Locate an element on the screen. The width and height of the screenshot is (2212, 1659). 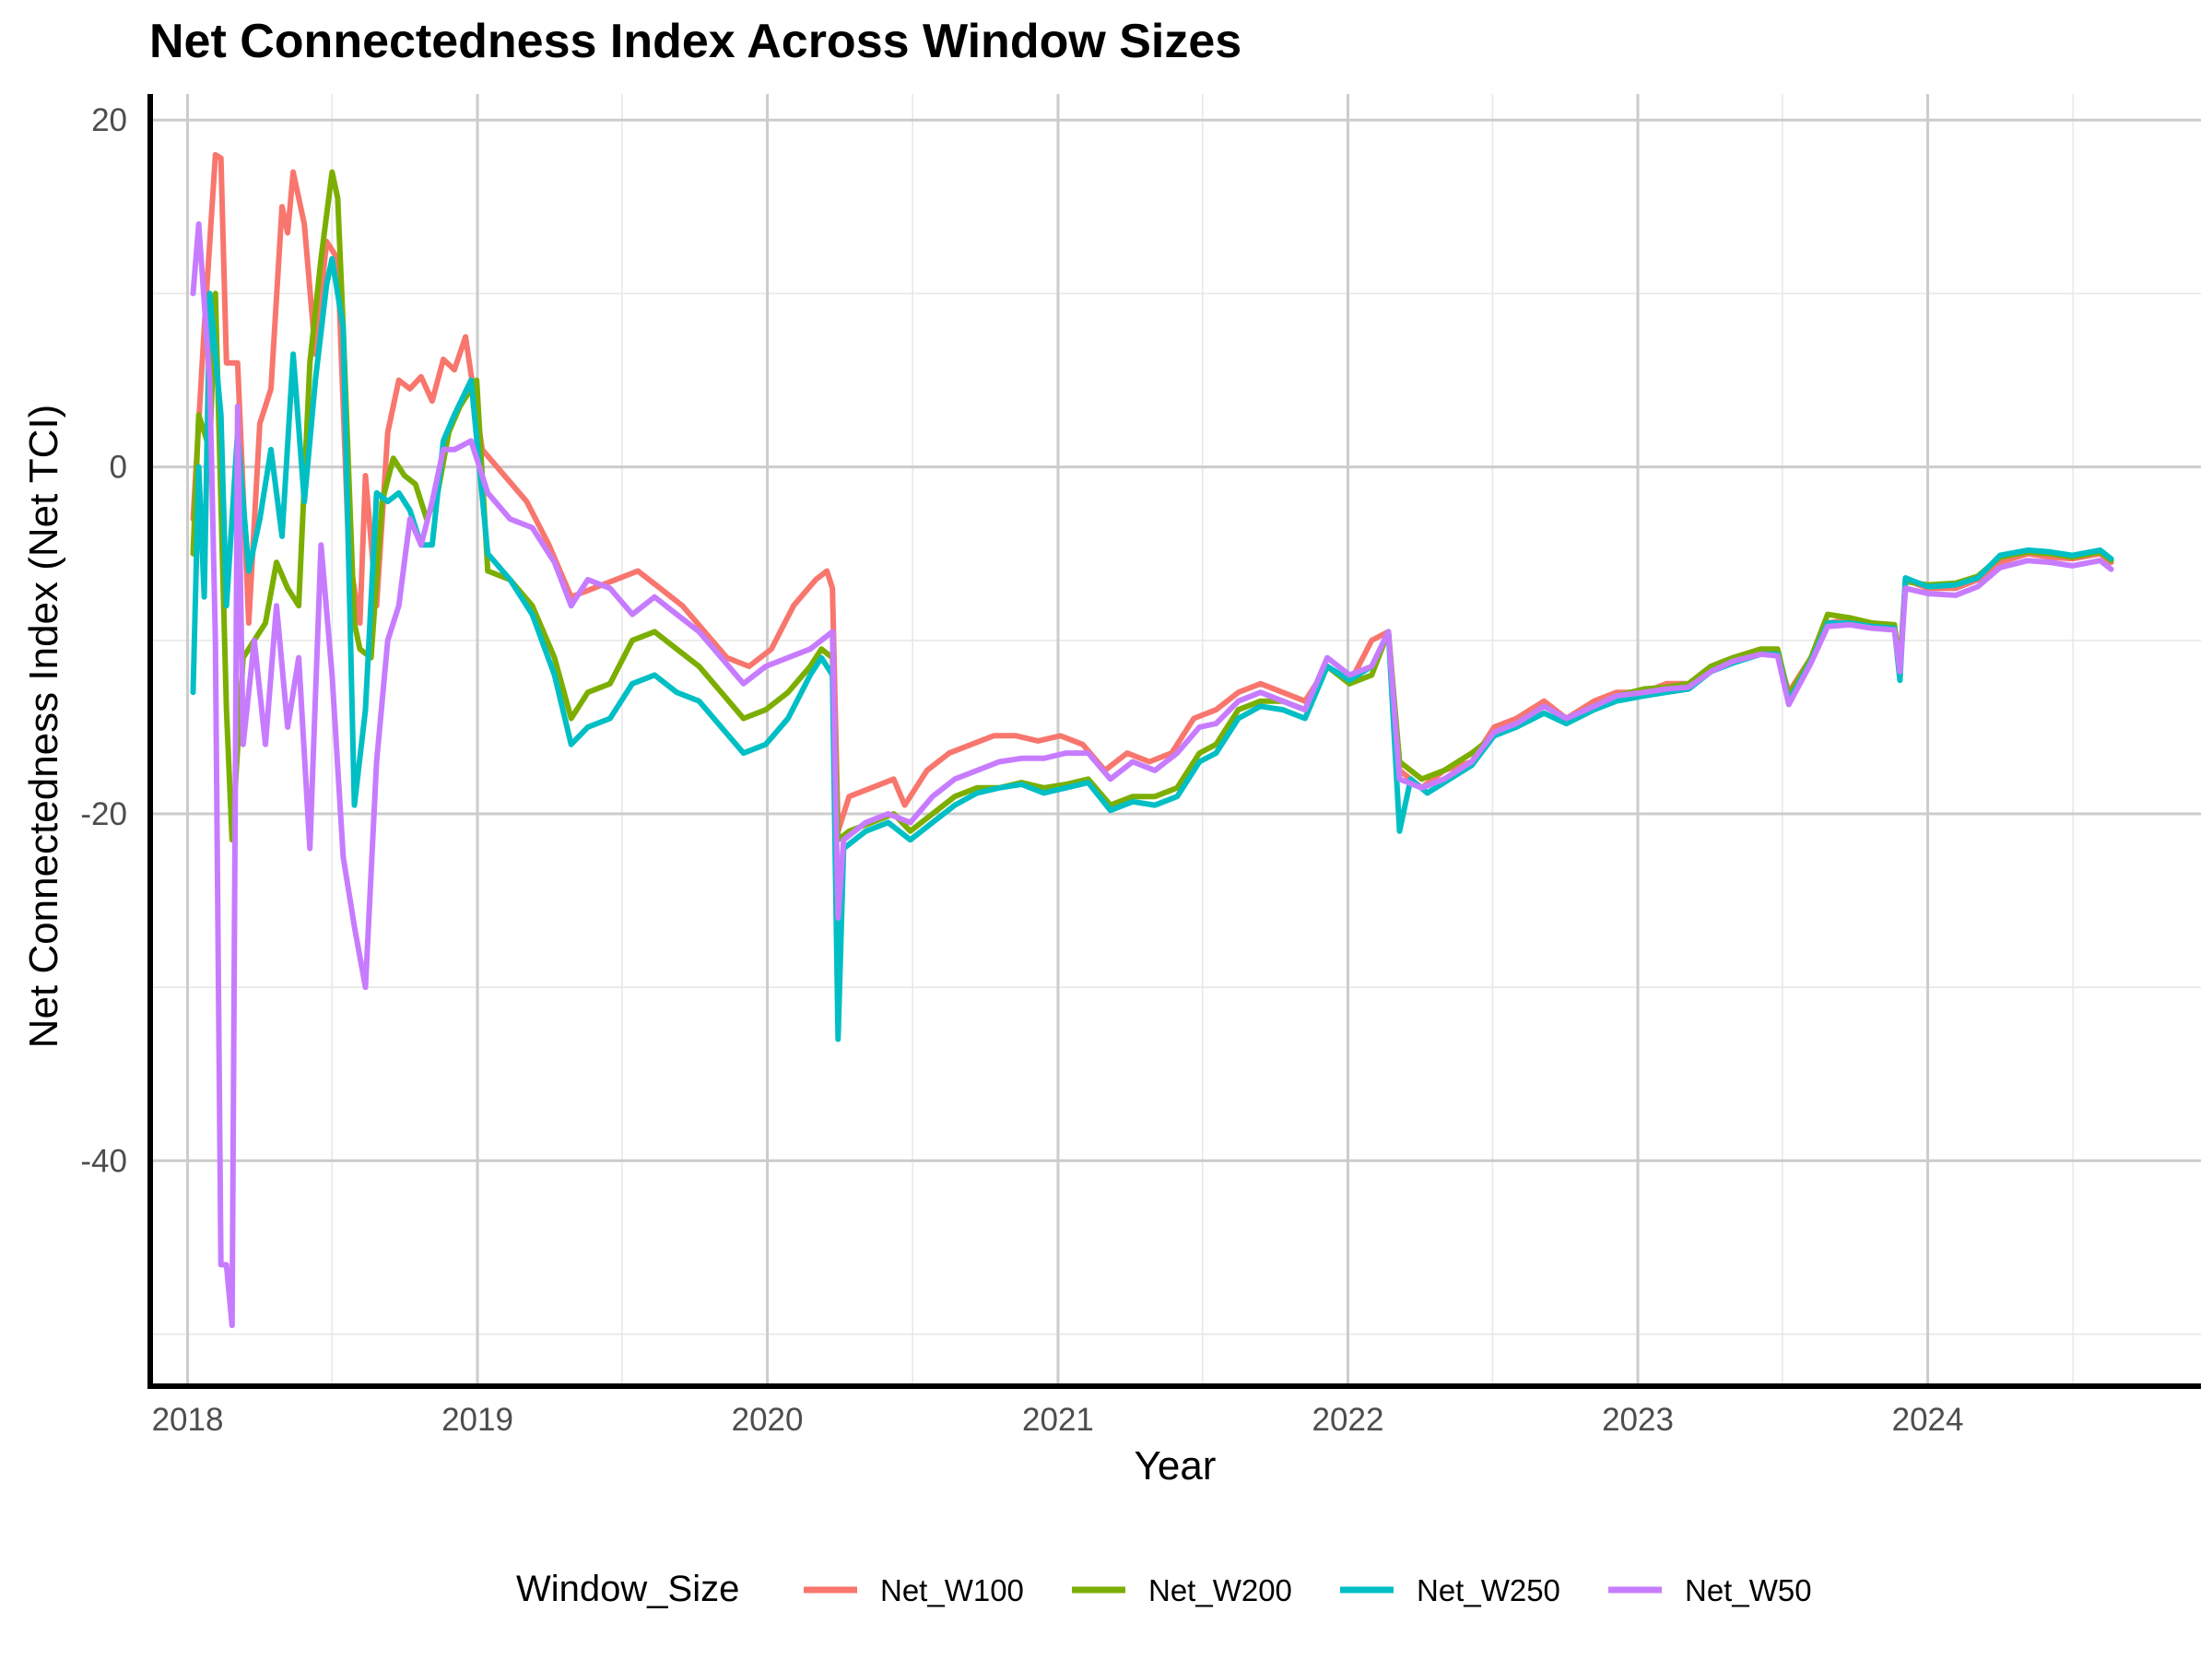
y-axis-title: Net Connectedness Index (Net TCI) is located at coordinates (43, 727).